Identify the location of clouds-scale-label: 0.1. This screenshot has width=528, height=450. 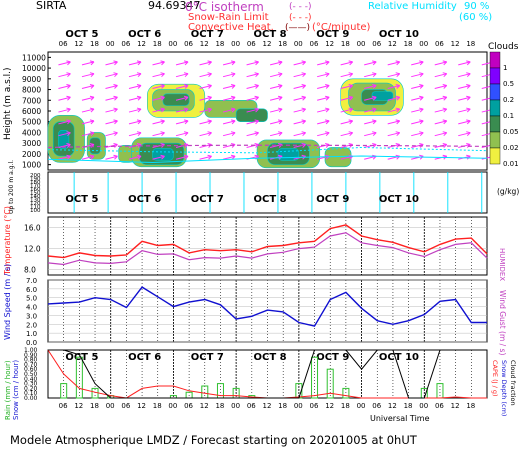
(508, 116).